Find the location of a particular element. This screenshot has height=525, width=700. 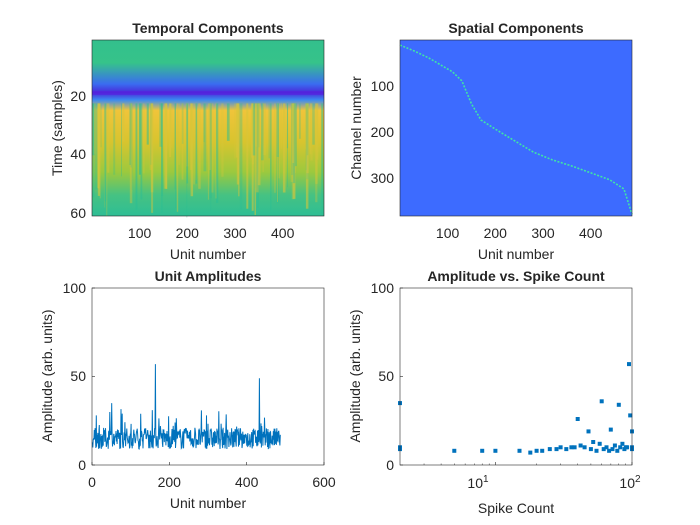

scatter-title: Amplitude vs. Spike Count is located at coordinates (516, 276).